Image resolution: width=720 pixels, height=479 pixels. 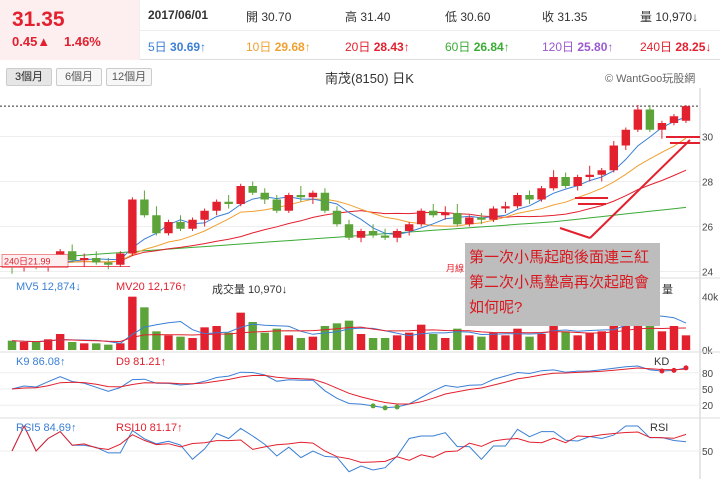 I want to click on ma240-label: 240日21.99, so click(x=27, y=262).